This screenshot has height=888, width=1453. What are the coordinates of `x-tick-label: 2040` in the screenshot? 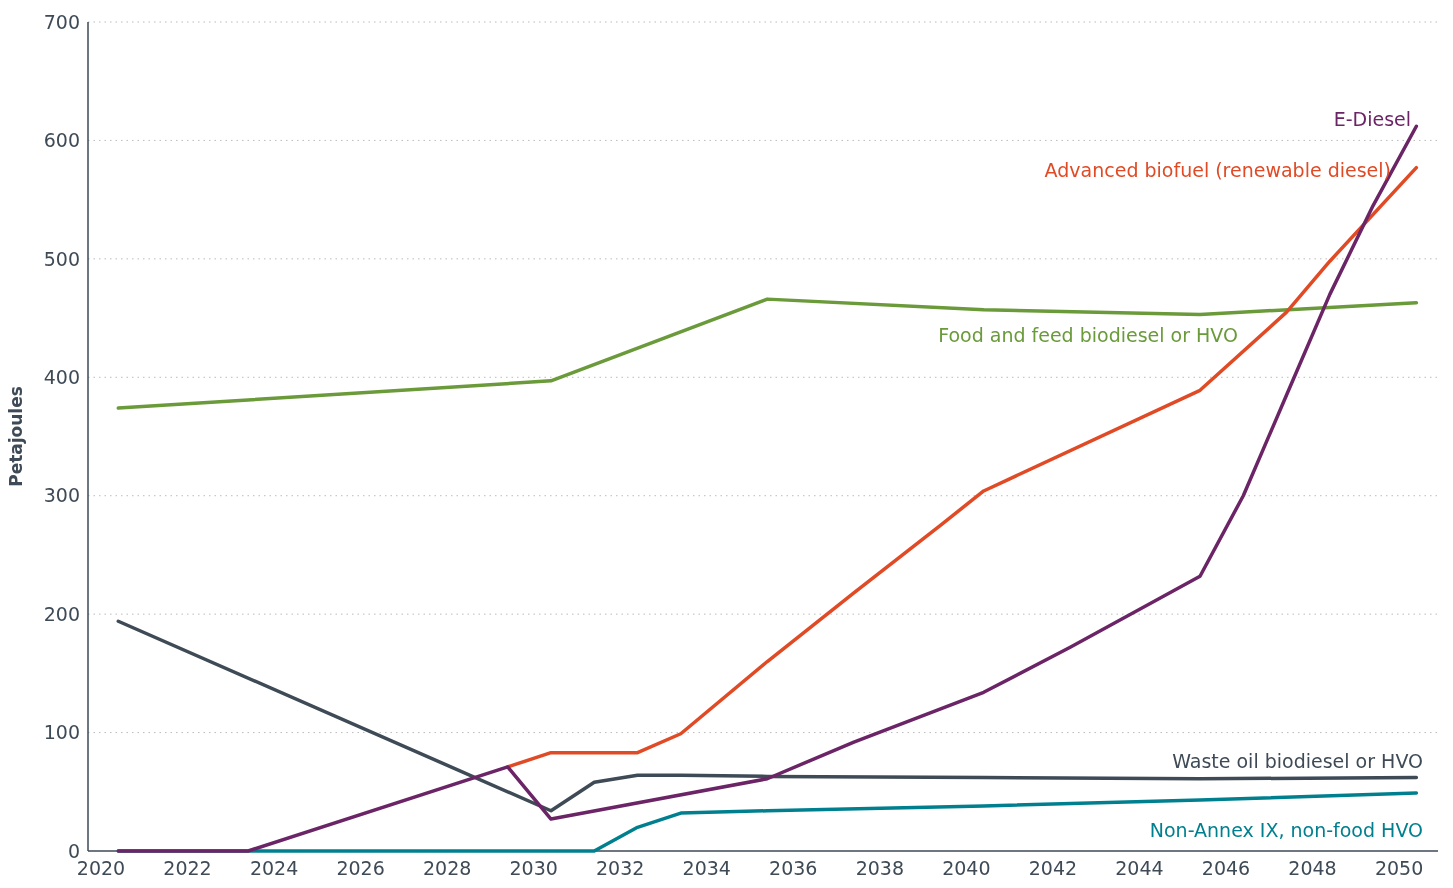 It's located at (966, 868).